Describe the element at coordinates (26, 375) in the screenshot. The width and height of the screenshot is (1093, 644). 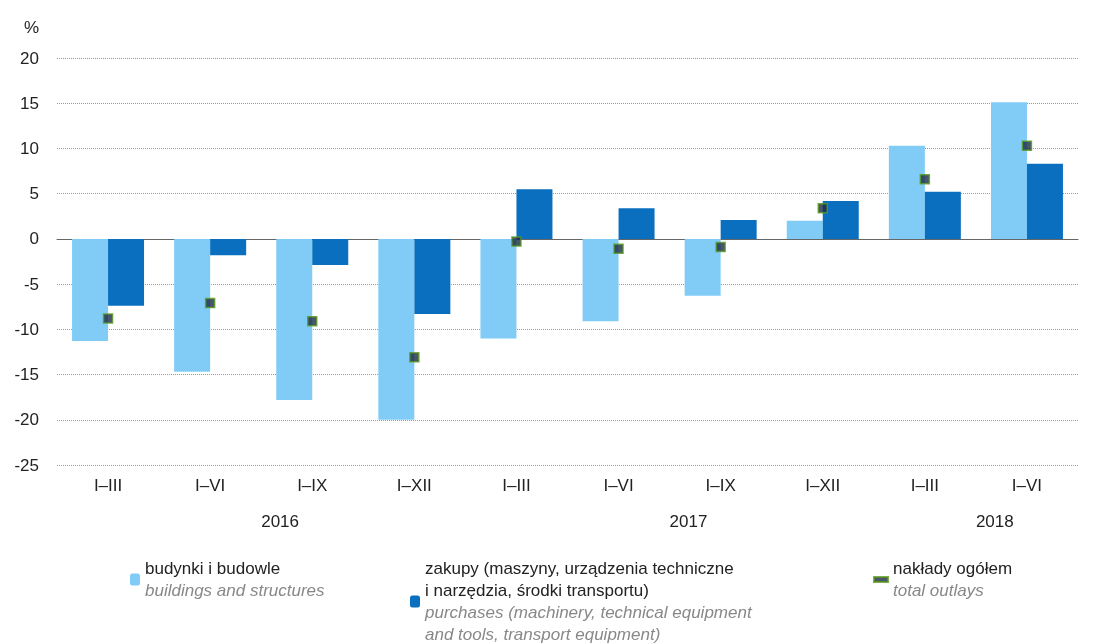
I see `y-tick-label: -15` at that location.